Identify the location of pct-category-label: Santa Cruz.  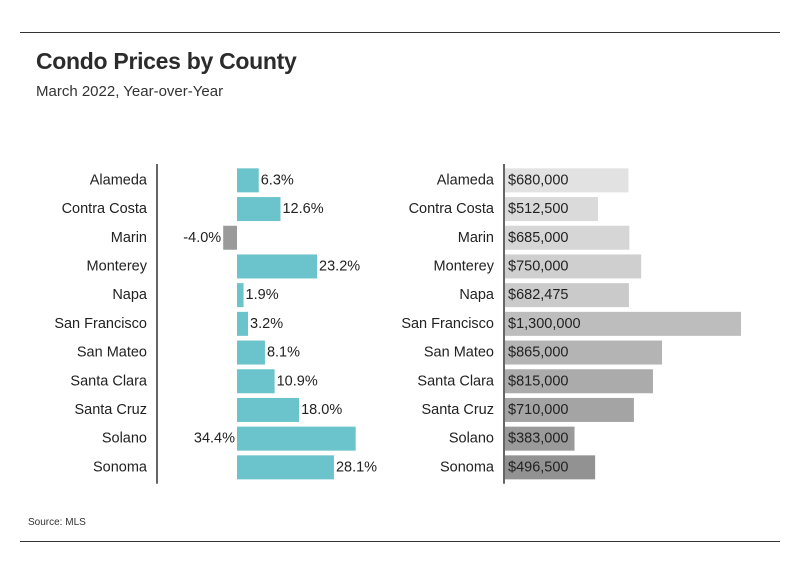
(110, 410).